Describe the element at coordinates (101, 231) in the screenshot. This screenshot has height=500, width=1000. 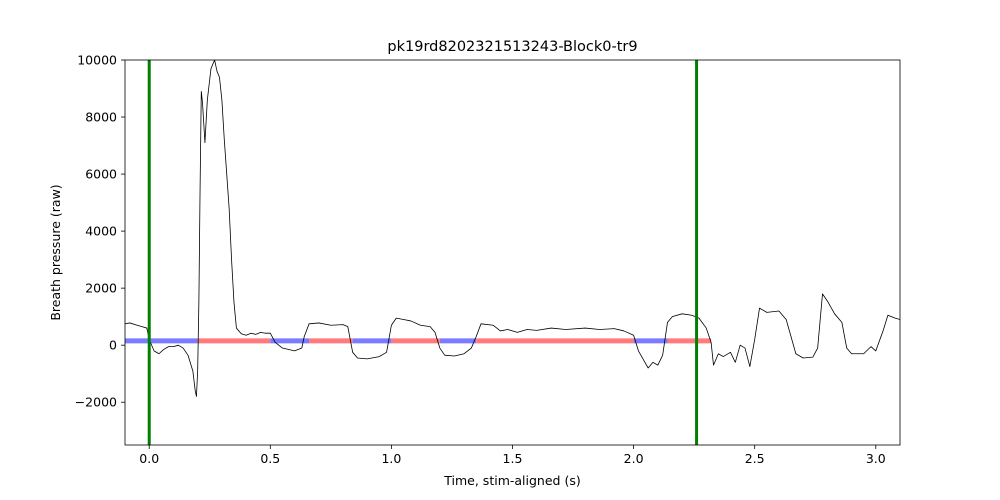
I see `y-tick-label: 4000` at that location.